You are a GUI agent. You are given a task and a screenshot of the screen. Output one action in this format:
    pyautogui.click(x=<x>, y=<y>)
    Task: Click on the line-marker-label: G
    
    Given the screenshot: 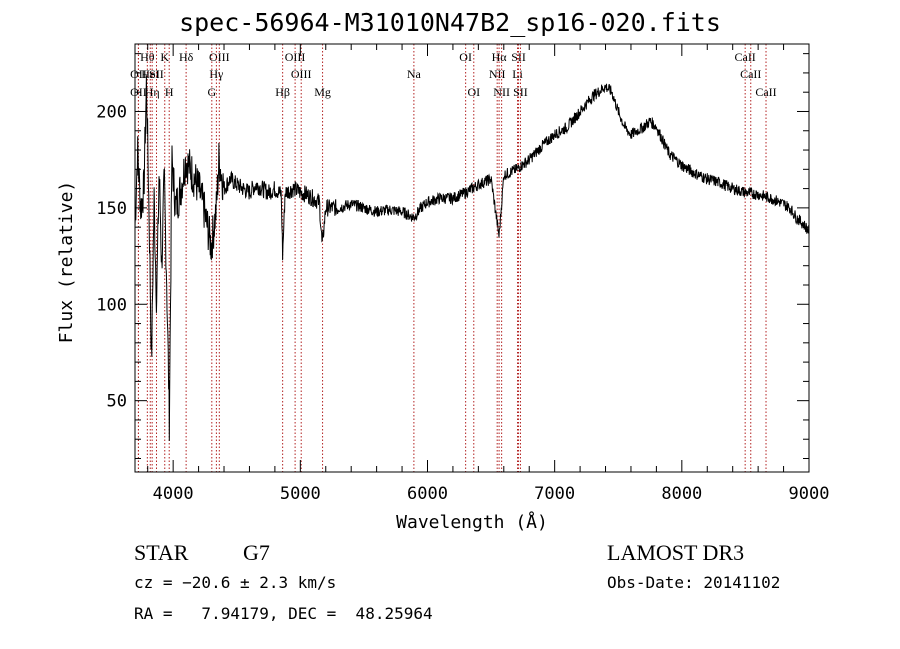 What is the action you would take?
    pyautogui.click(x=211, y=92)
    